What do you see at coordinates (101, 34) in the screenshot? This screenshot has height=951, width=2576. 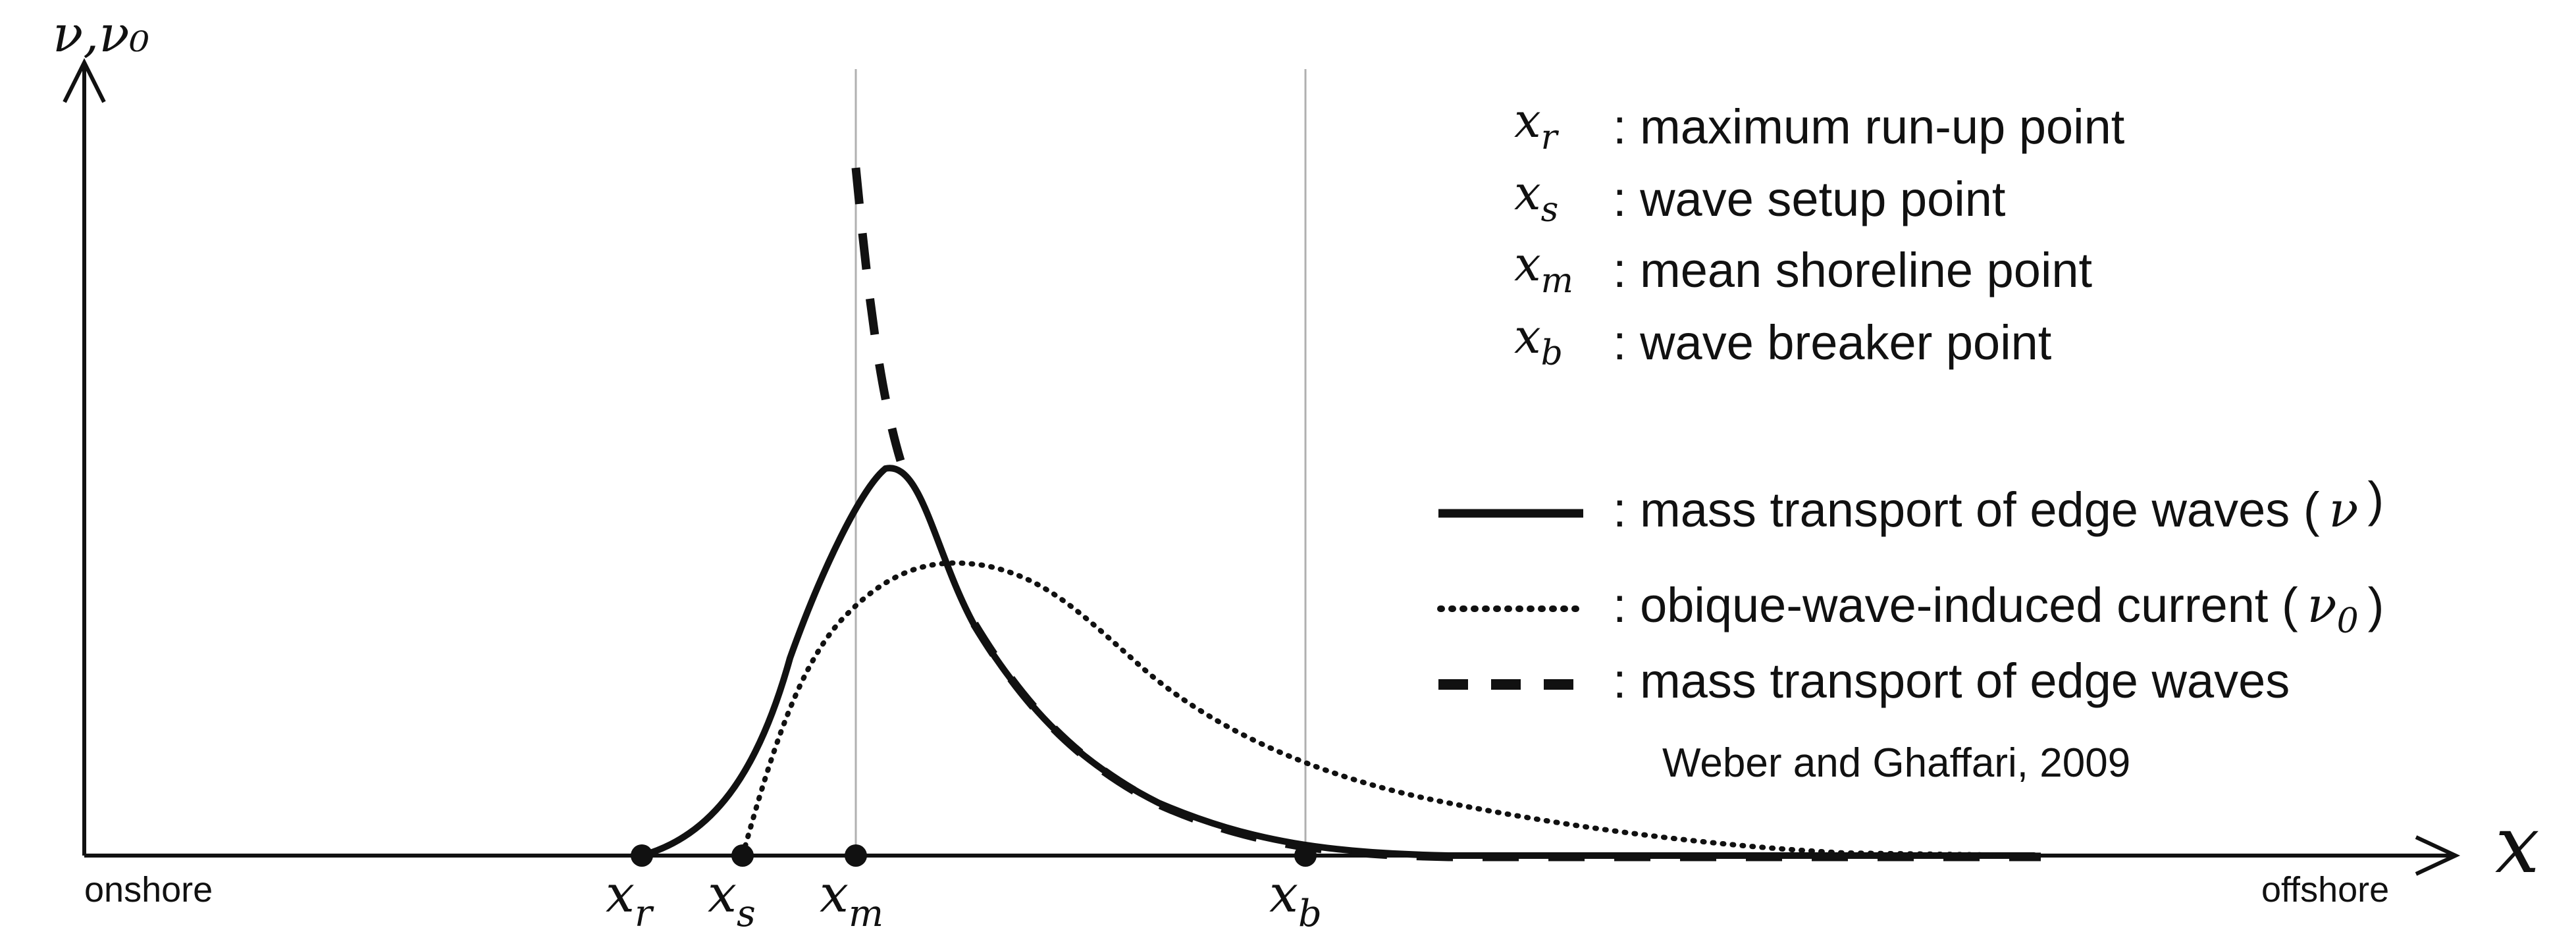 I see `y-axis-label: ν,ν₀` at bounding box center [101, 34].